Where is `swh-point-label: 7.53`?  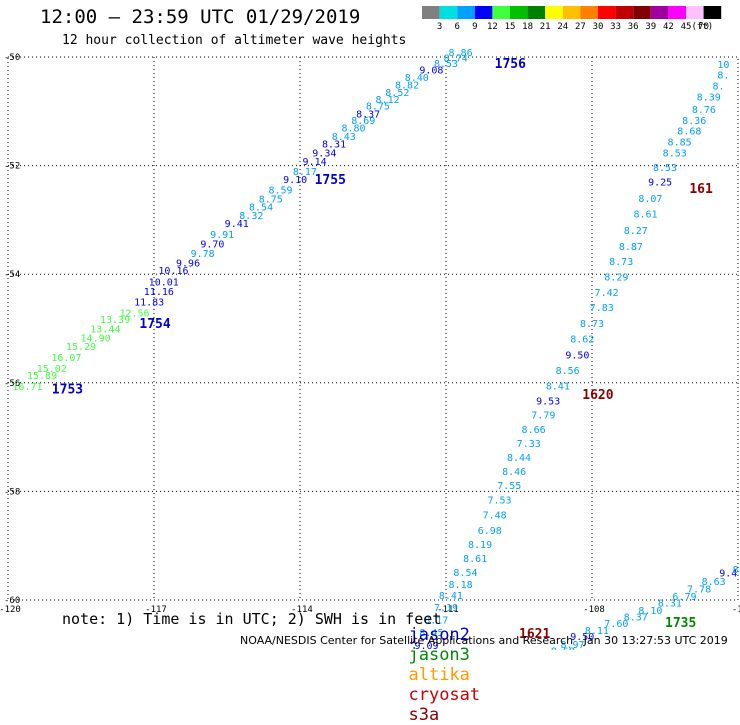
swh-point-label: 7.53 is located at coordinates (499, 500).